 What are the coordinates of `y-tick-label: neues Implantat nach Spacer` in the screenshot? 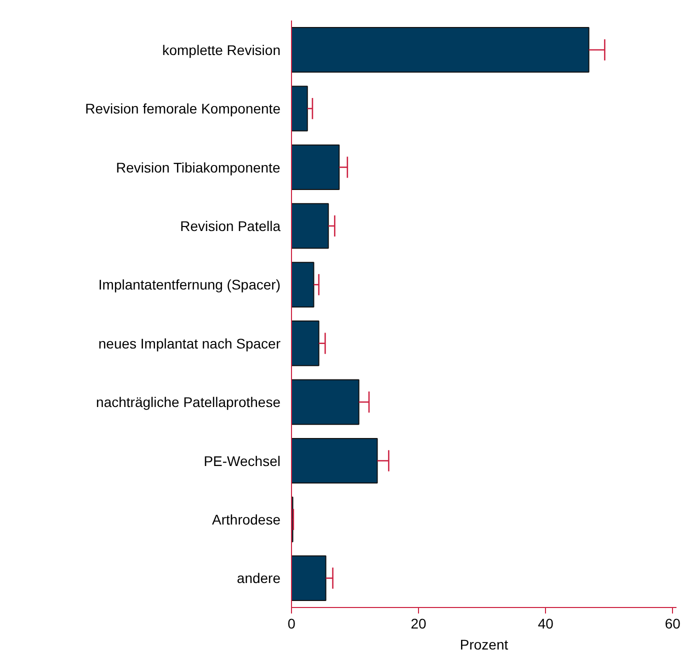 It's located at (189, 343).